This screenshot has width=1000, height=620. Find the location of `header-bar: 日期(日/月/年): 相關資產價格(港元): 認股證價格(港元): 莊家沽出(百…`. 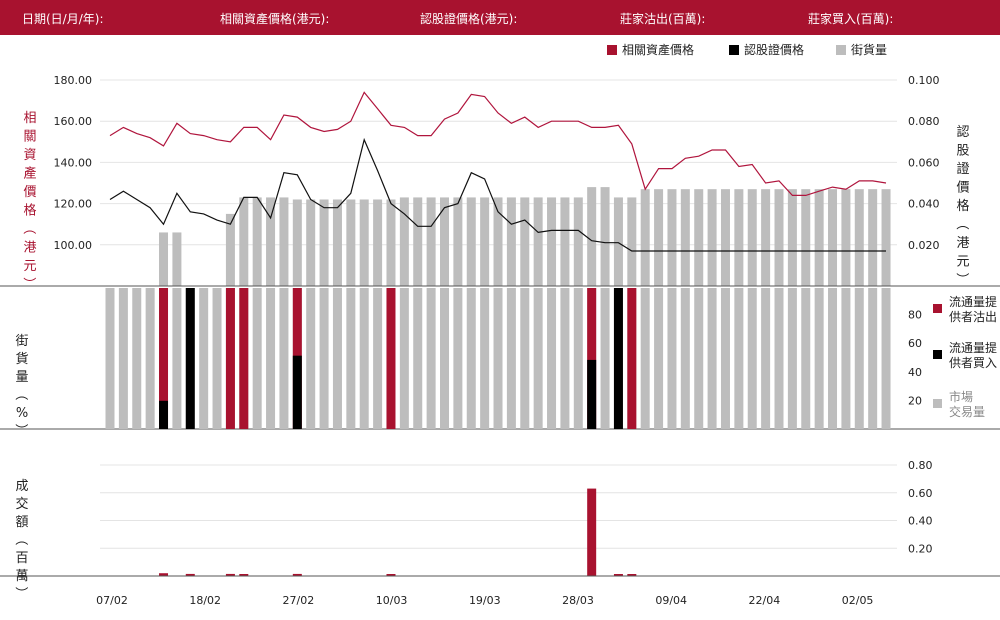

header-bar: 日期(日/月/年): 相關資產價格(港元): 認股證價格(港元): 莊家沽出(百… is located at coordinates (500, 17).